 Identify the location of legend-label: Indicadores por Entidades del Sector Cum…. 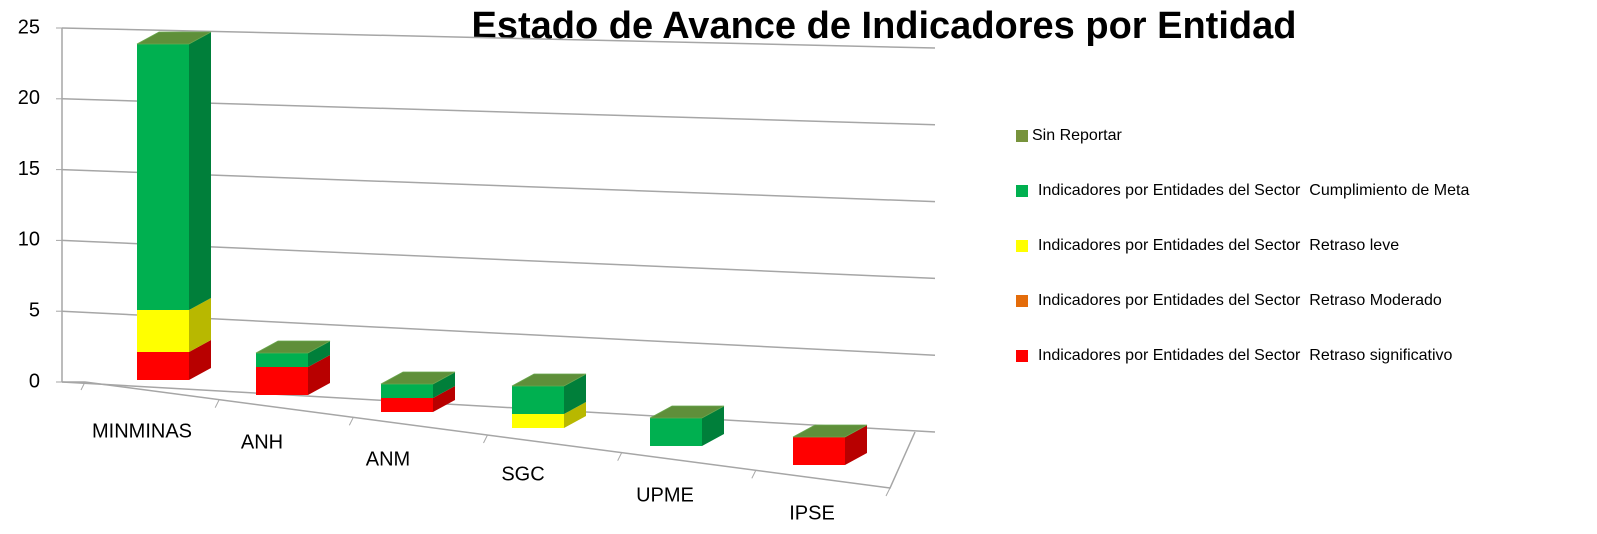
(1253, 190).